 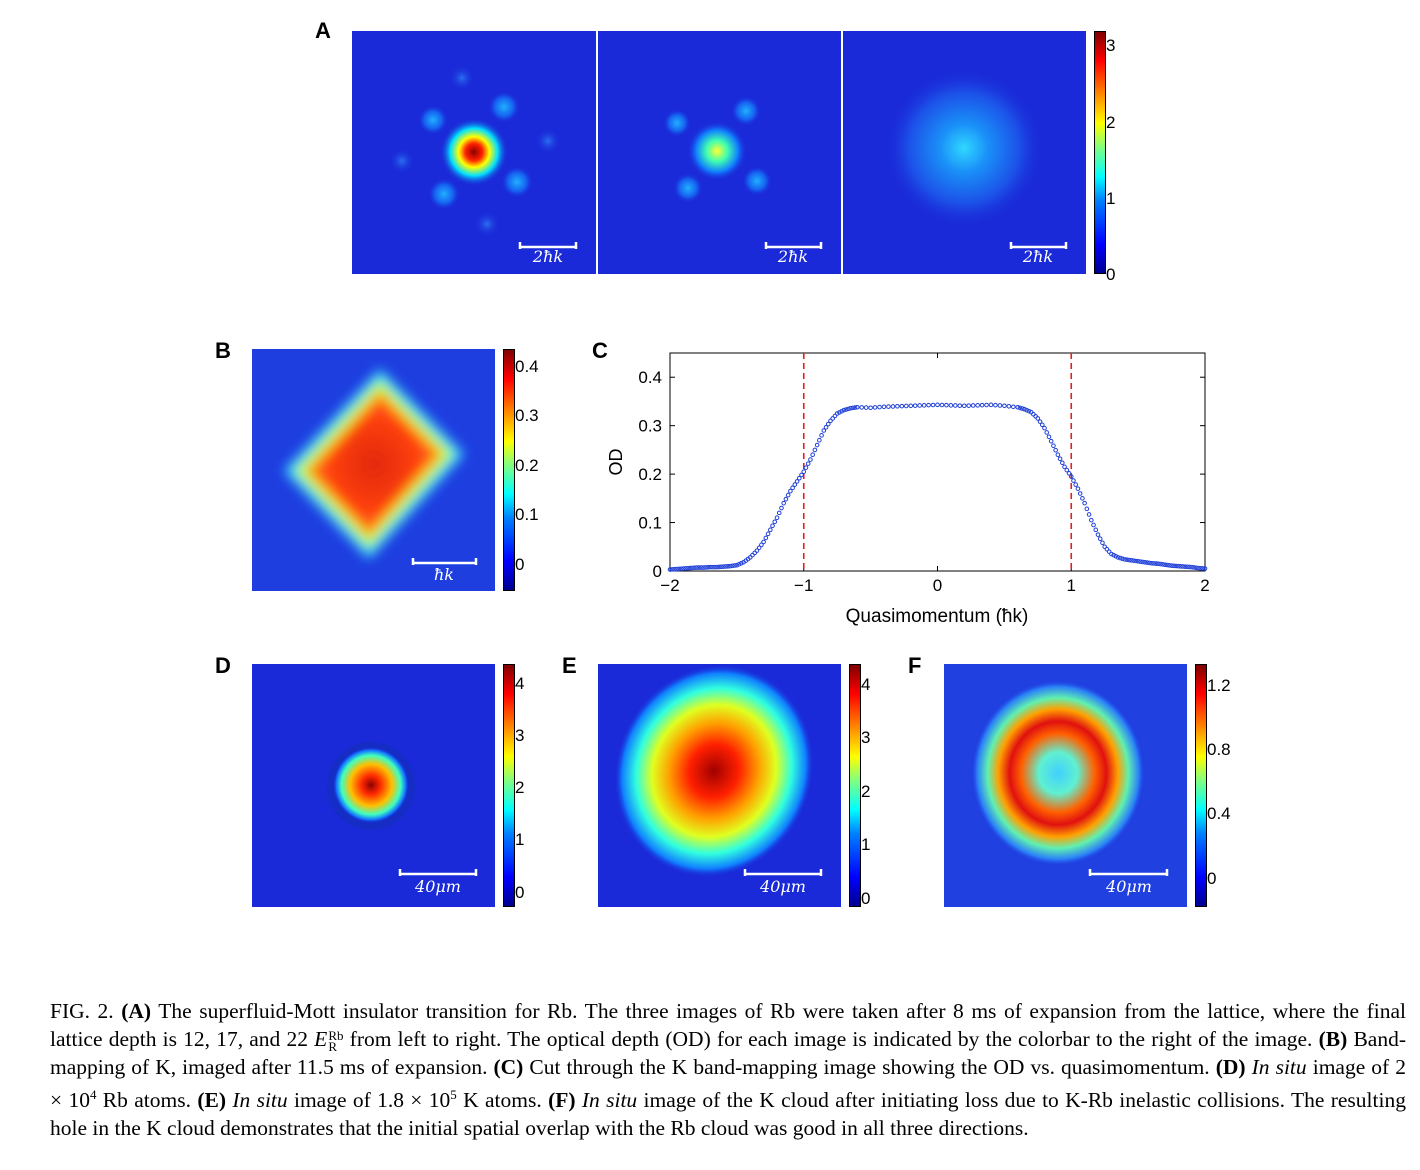 I want to click on panel-e-colorbar-tick-2: 2, so click(x=866, y=791).